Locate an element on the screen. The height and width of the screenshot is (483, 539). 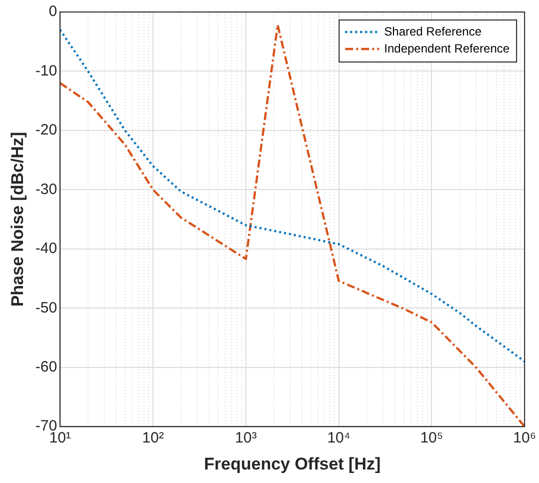
legend-label: Shared Reference is located at coordinates (433, 31).